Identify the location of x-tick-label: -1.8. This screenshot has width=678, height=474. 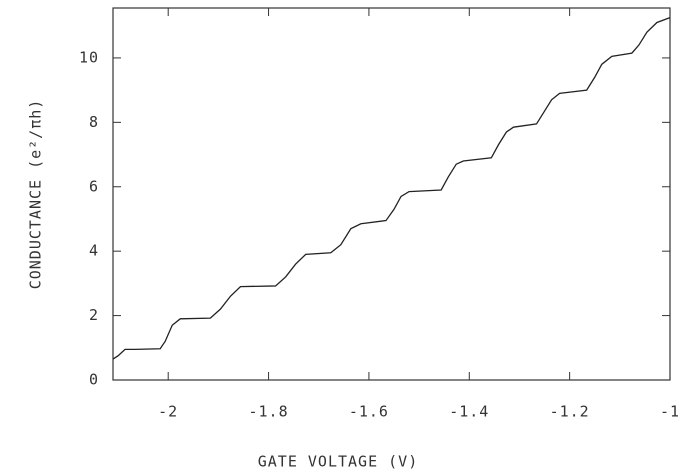
(268, 412).